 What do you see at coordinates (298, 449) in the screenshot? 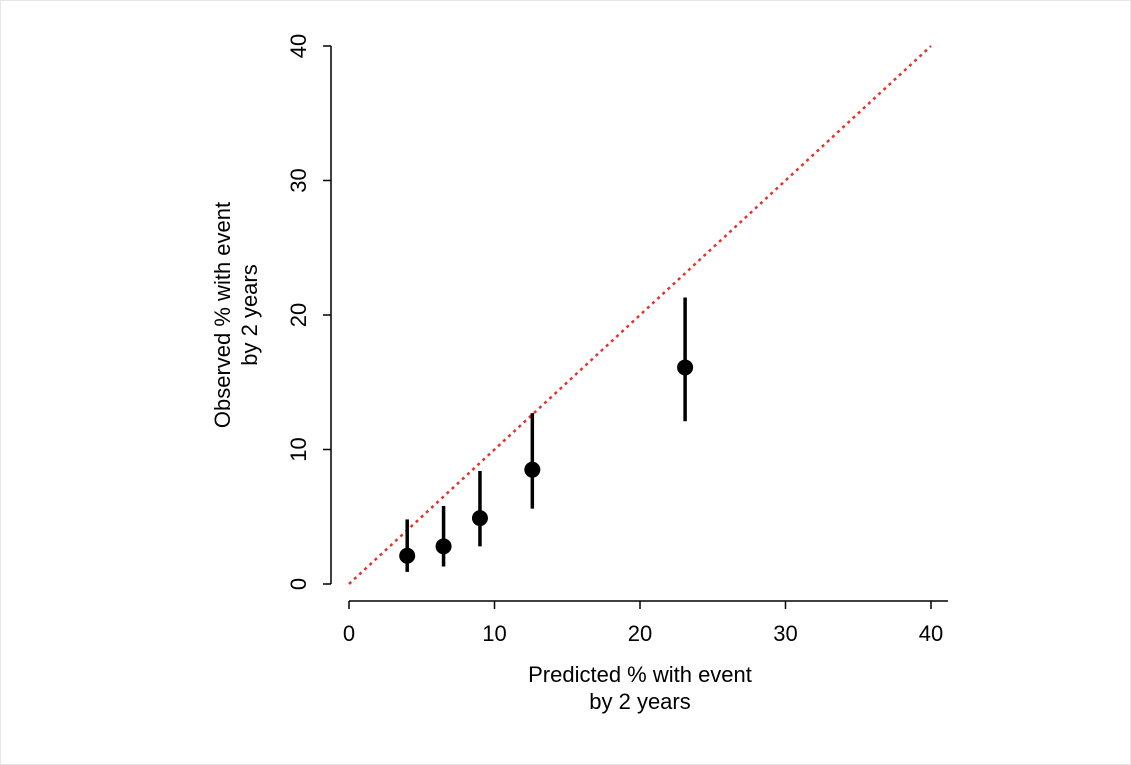
I see `y-tick-label: 10` at bounding box center [298, 449].